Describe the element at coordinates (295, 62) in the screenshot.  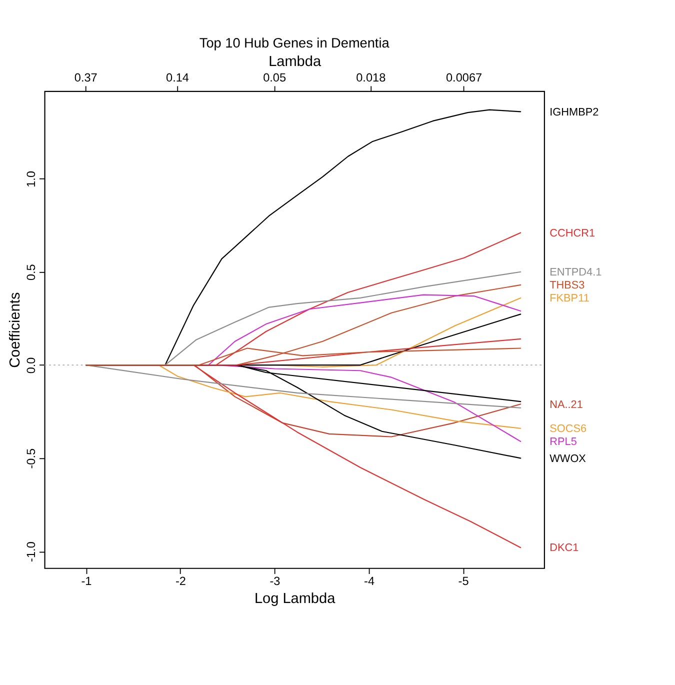
I see `x2-axis-title: Lambda` at that location.